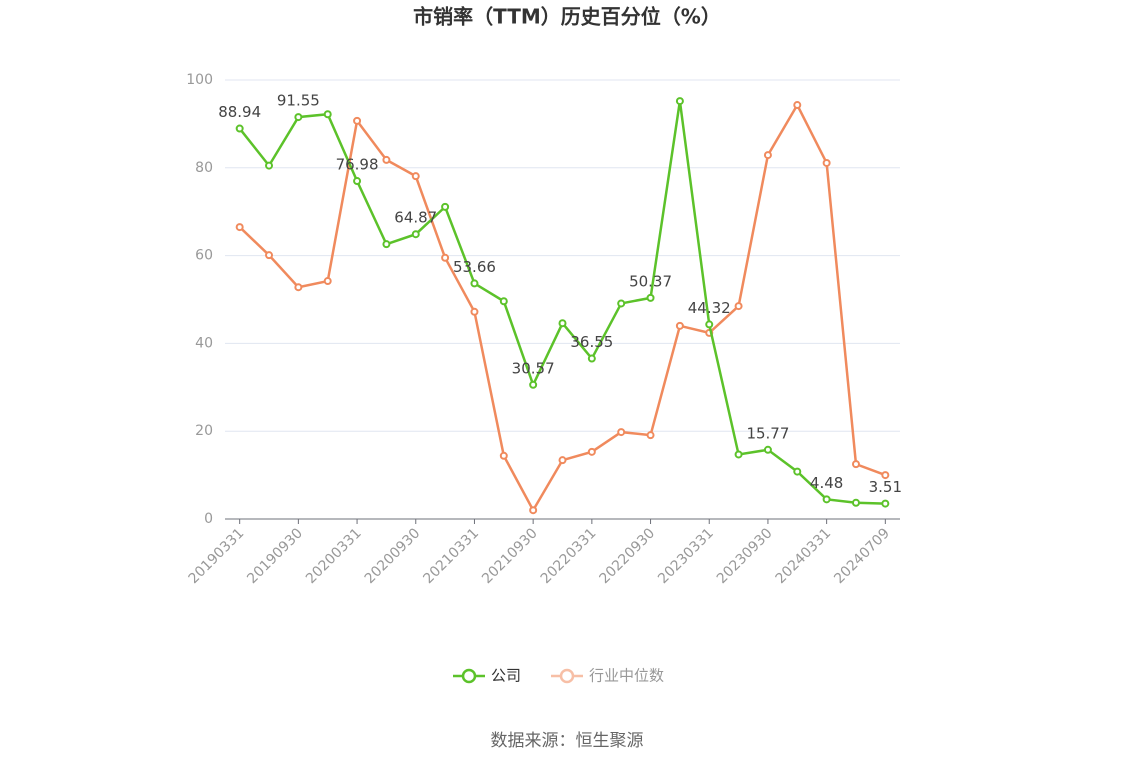 This screenshot has width=1134, height=766. Describe the element at coordinates (804, 556) in the screenshot. I see `x-tick-label: 20240331` at that location.